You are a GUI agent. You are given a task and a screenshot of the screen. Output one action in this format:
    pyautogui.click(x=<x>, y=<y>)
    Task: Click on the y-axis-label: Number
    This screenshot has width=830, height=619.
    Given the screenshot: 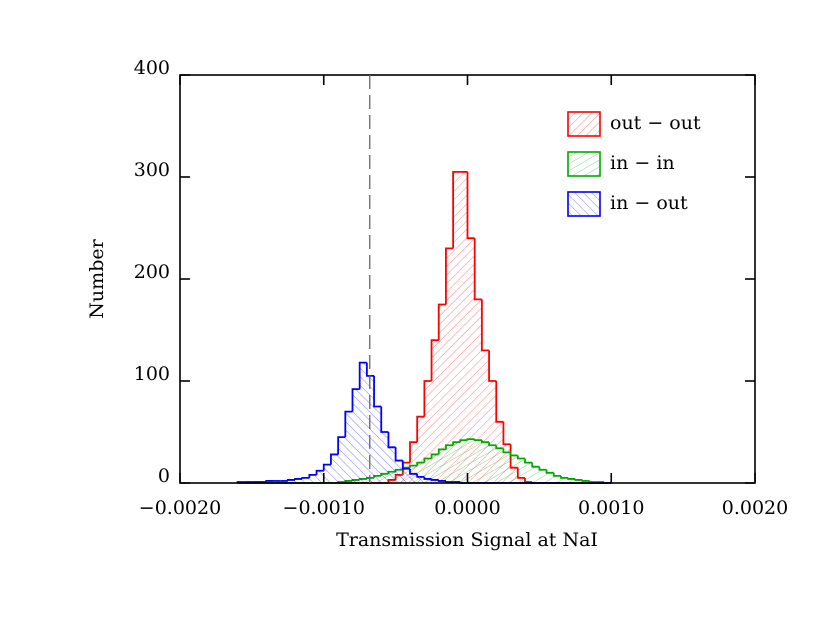 What is the action you would take?
    pyautogui.click(x=97, y=278)
    